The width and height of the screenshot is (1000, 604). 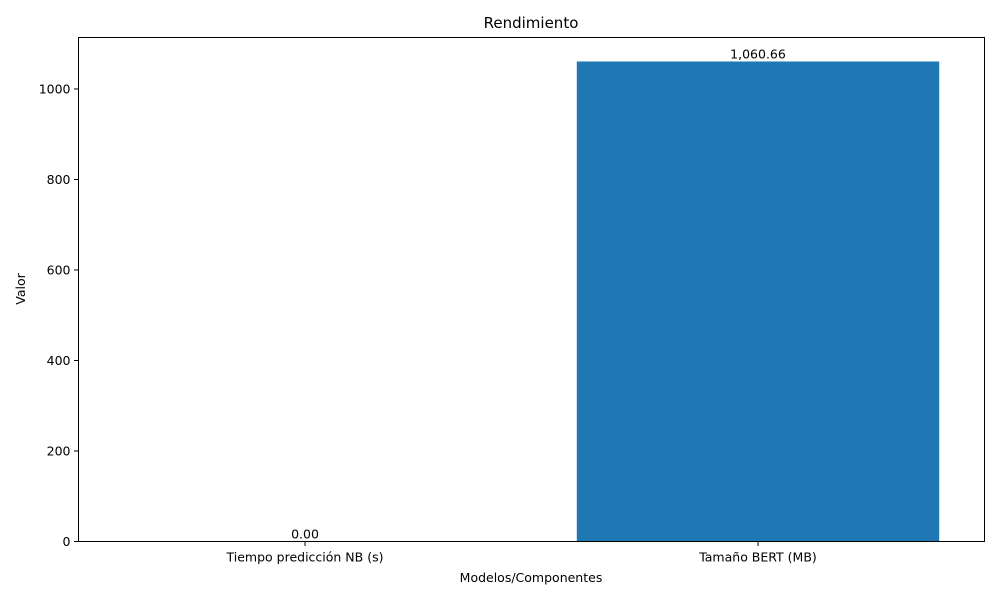 What do you see at coordinates (305, 534) in the screenshot?
I see `bar-value-label: 0.00` at bounding box center [305, 534].